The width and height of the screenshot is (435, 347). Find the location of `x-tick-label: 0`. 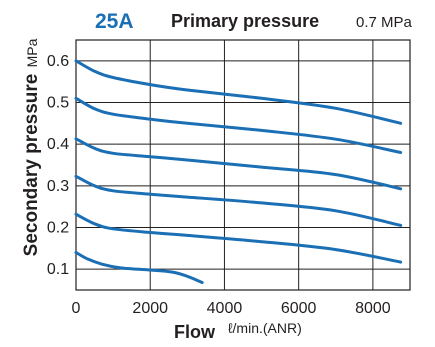

x-tick-label: 0 is located at coordinates (76, 308).